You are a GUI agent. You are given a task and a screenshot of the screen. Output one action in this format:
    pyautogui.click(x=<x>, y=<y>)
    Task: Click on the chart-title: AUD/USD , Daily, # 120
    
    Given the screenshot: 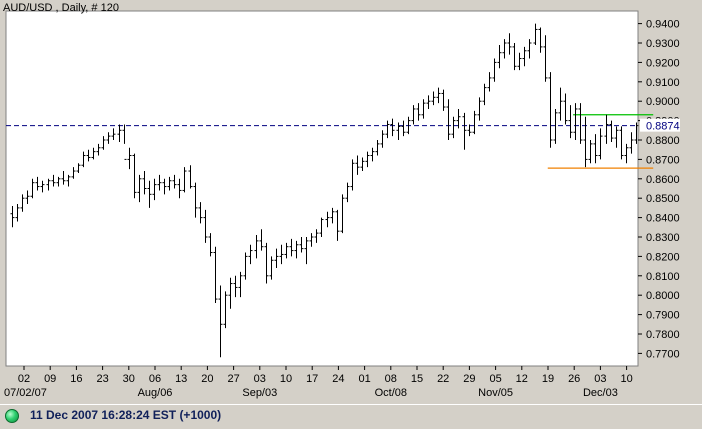 What is the action you would take?
    pyautogui.click(x=61, y=8)
    